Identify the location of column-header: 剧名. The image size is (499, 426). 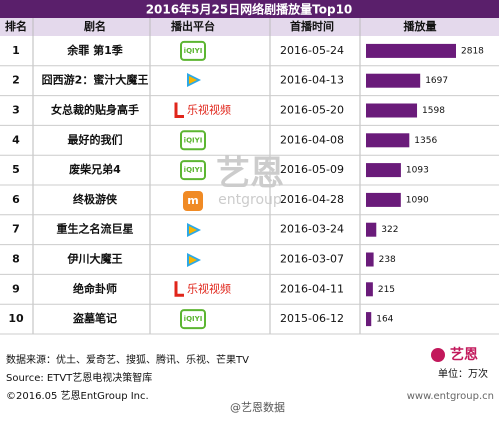
(95, 26).